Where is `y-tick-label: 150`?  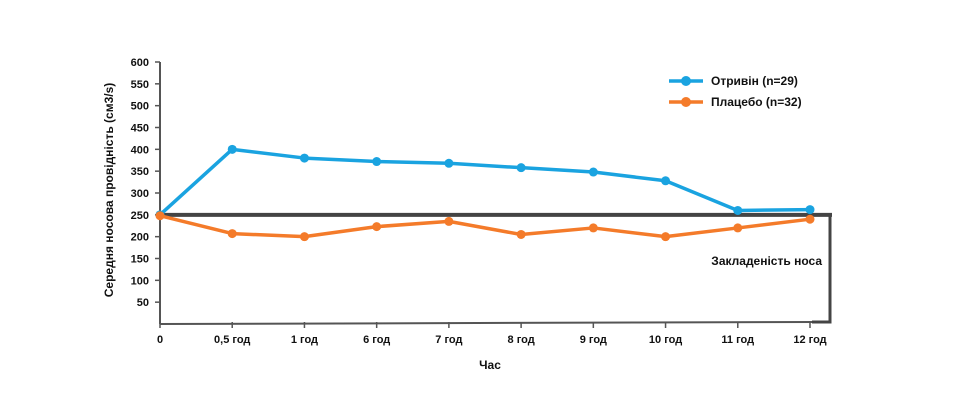
y-tick-label: 150 is located at coordinates (140, 260).